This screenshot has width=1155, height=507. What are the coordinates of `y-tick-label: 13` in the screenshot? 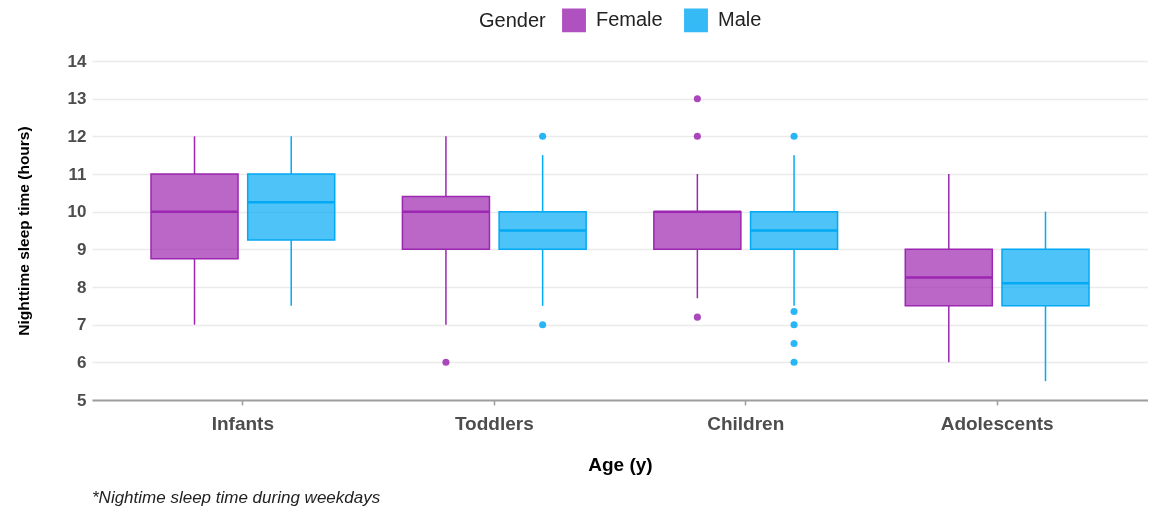 It's located at (77, 99).